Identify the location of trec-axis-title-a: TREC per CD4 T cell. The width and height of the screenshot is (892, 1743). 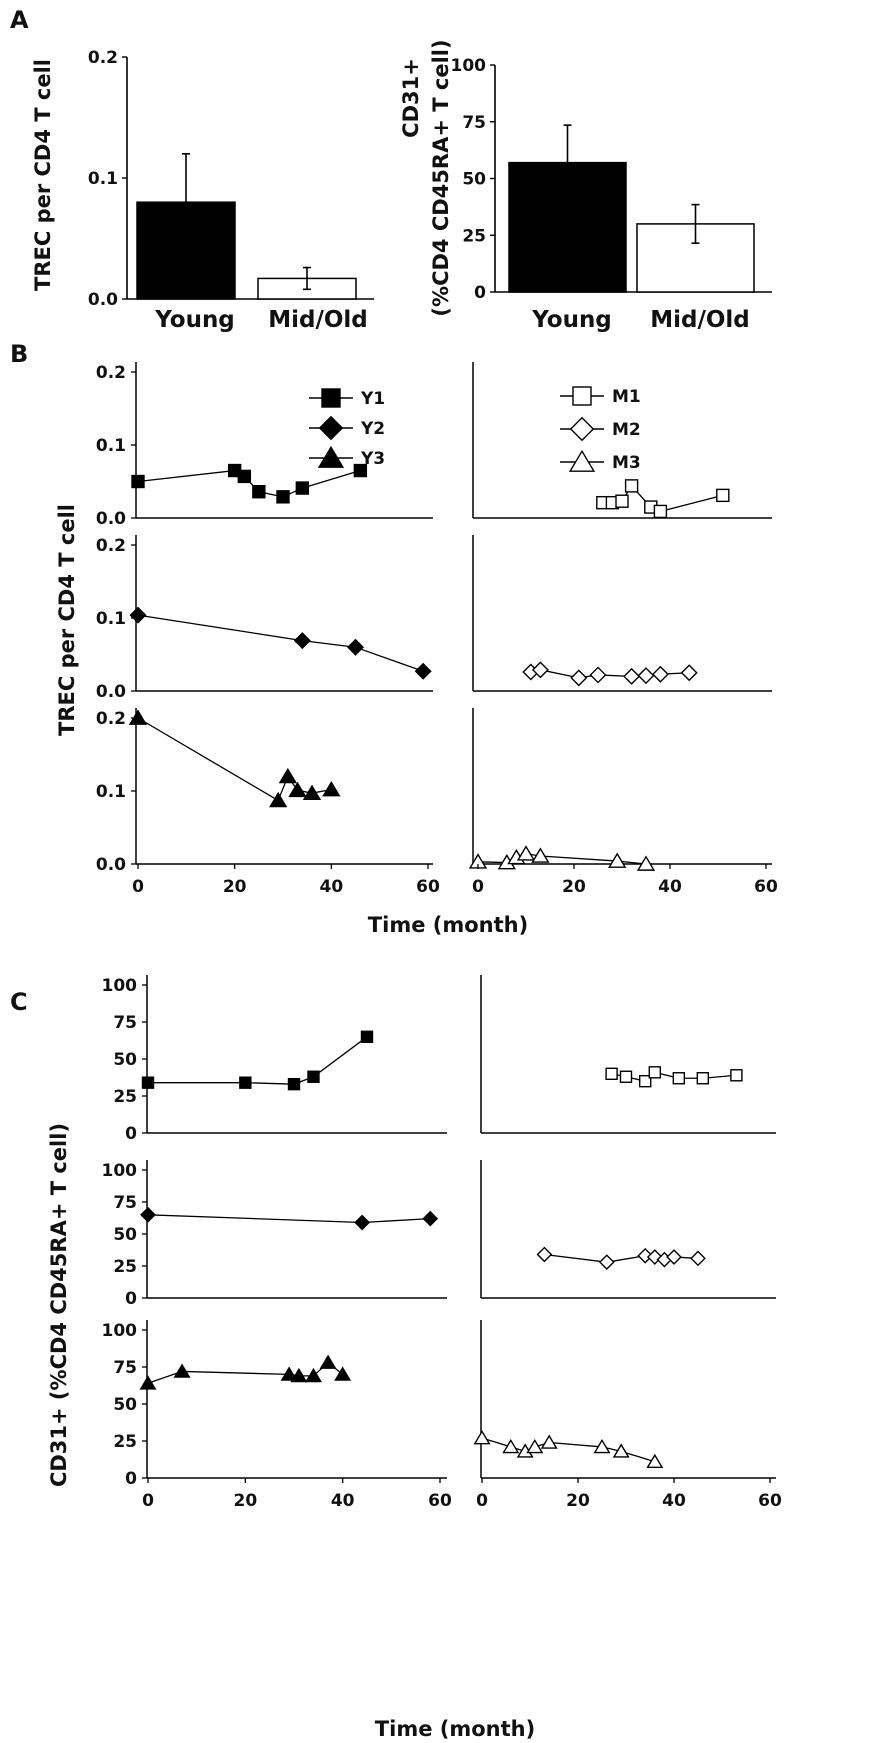
(43, 175).